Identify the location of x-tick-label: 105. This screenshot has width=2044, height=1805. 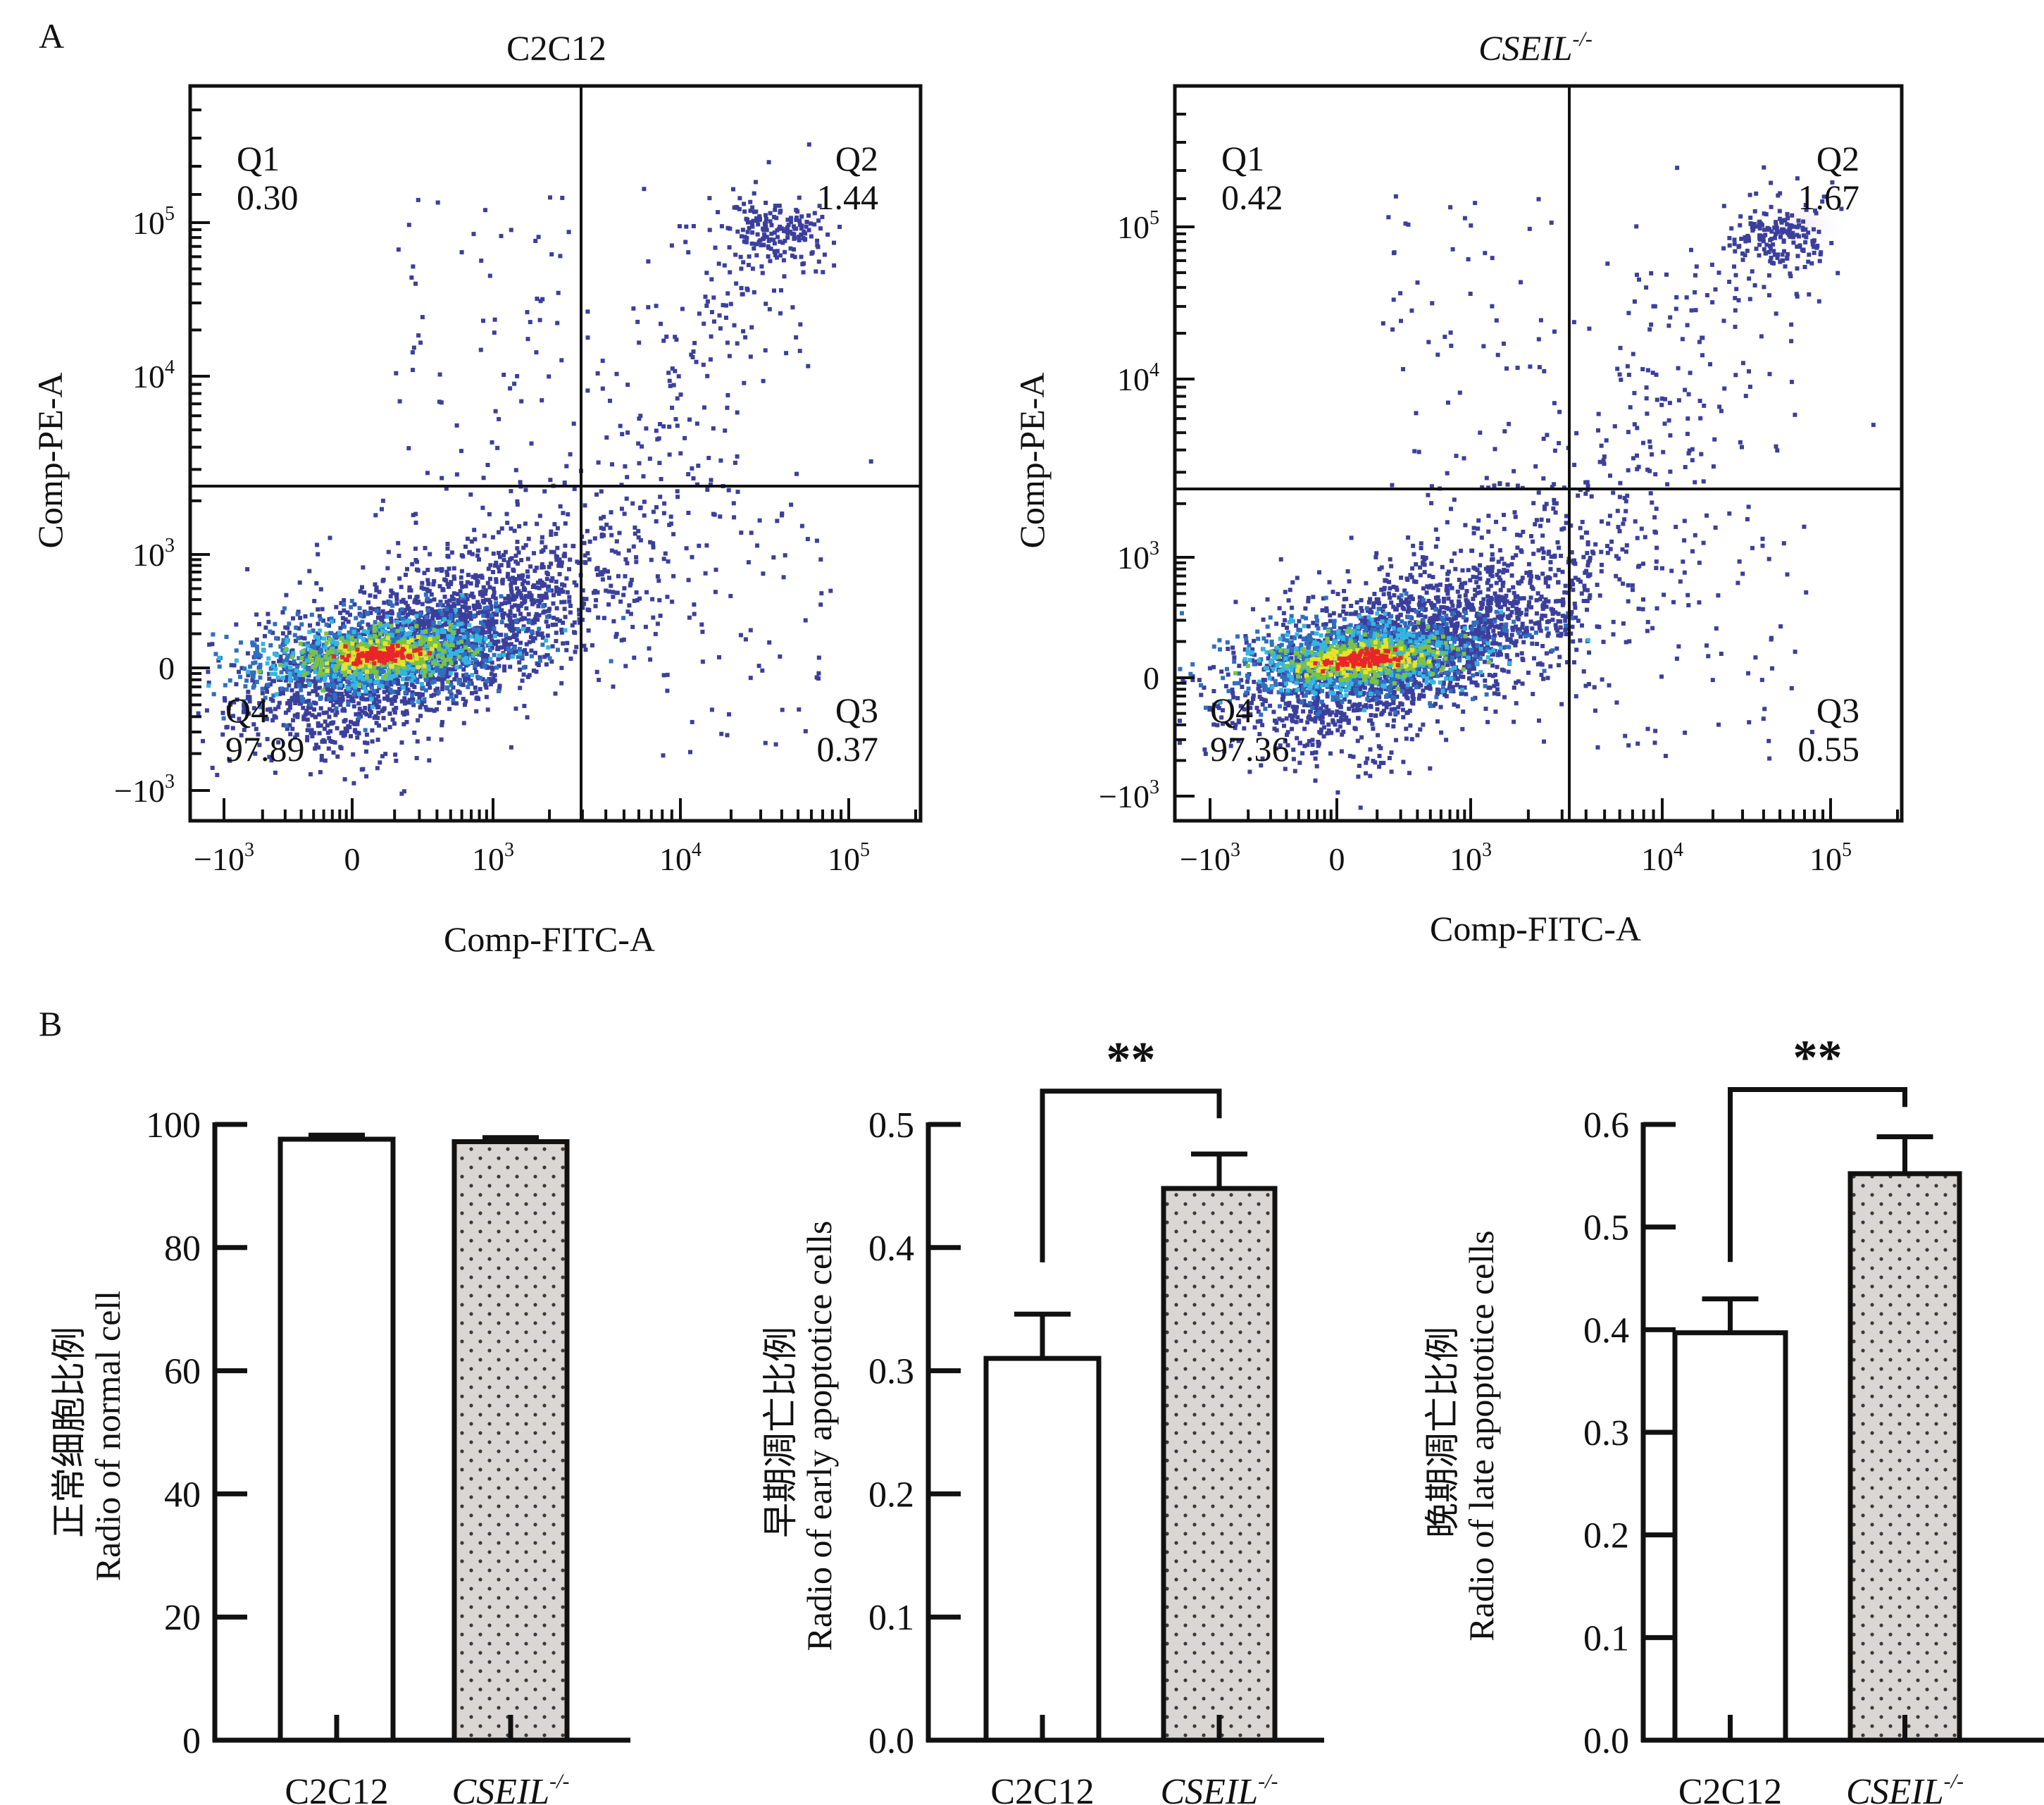
(849, 858).